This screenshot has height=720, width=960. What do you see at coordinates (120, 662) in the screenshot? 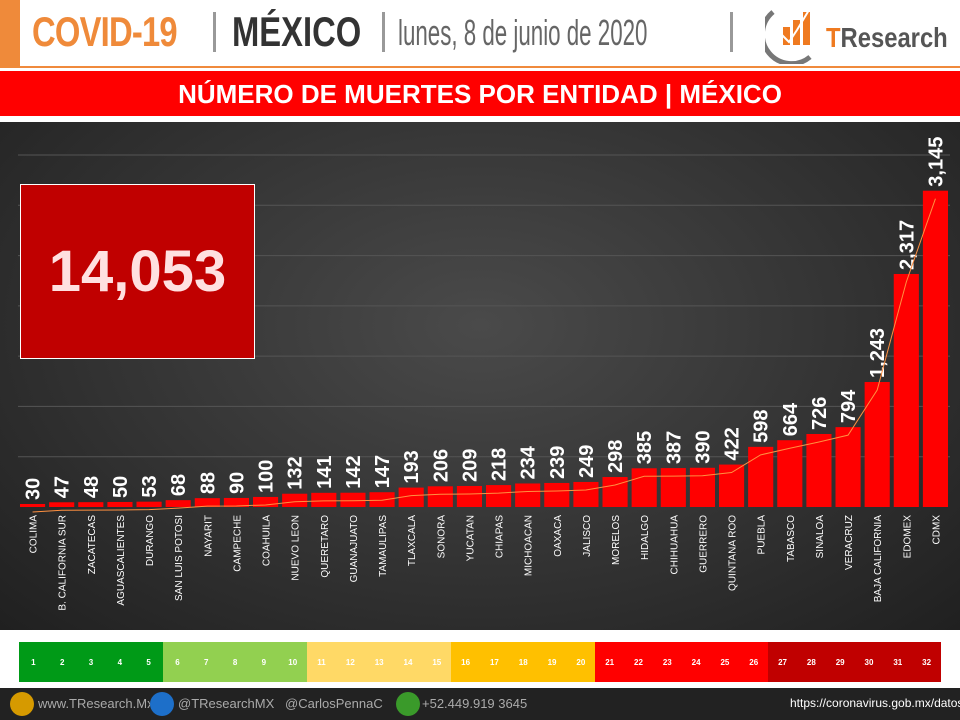
I see `legend-cell: 4` at bounding box center [120, 662].